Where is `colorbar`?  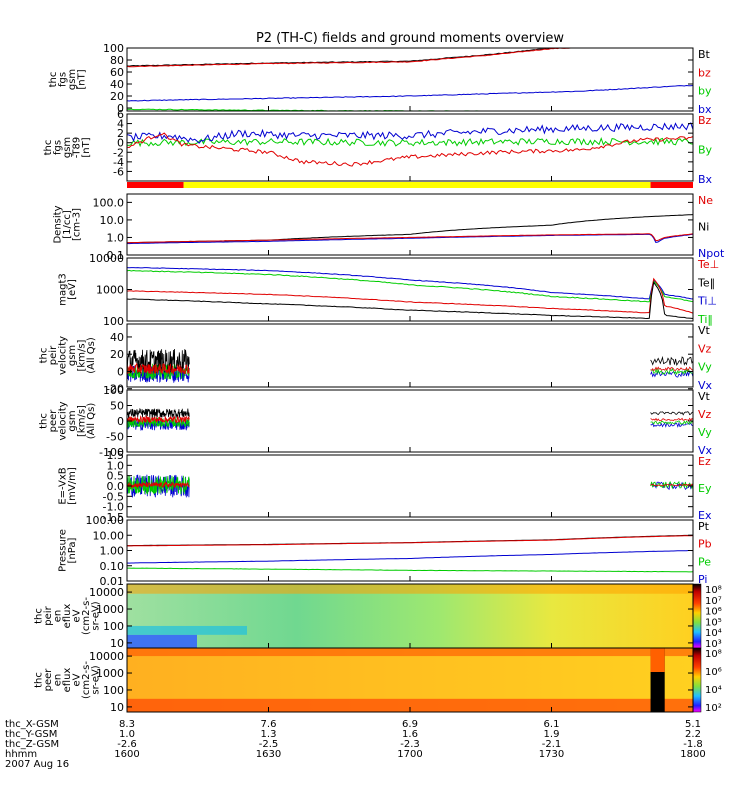
colorbar is located at coordinates (697, 680).